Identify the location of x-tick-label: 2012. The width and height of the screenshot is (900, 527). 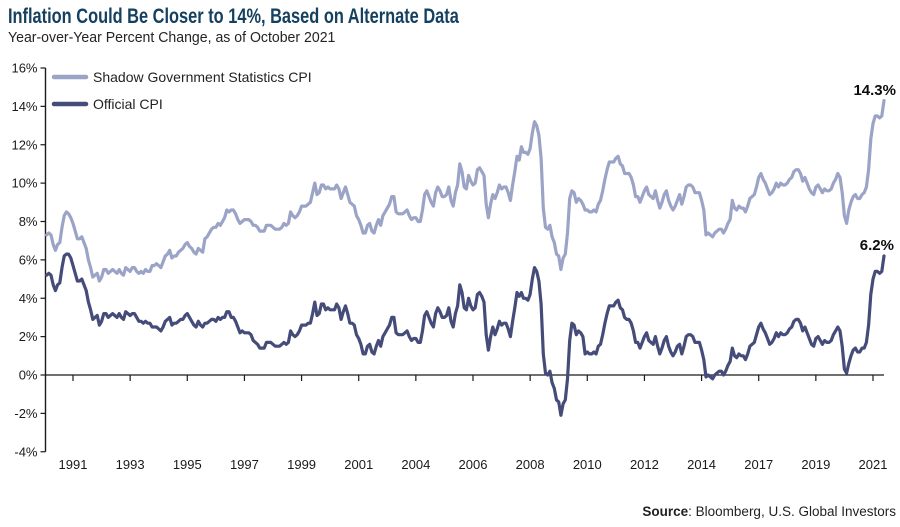
(644, 464).